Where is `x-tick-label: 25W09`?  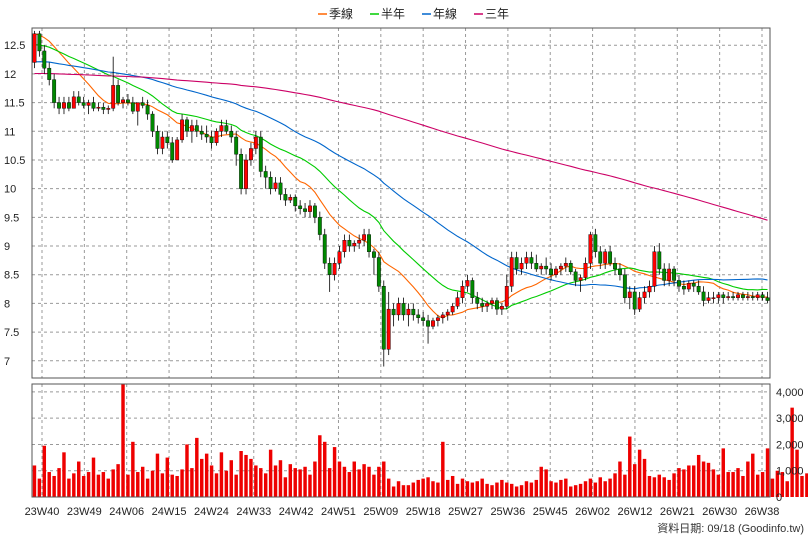 x-tick-label: 25W09 is located at coordinates (380, 512).